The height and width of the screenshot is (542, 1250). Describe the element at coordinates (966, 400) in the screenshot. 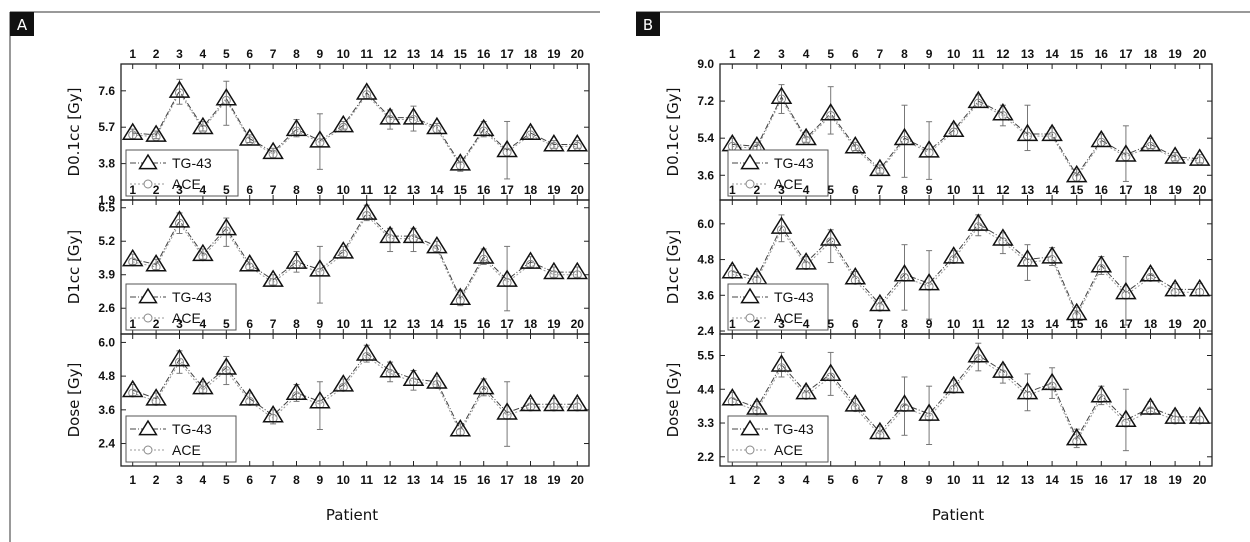

I see `series-line-ace` at that location.